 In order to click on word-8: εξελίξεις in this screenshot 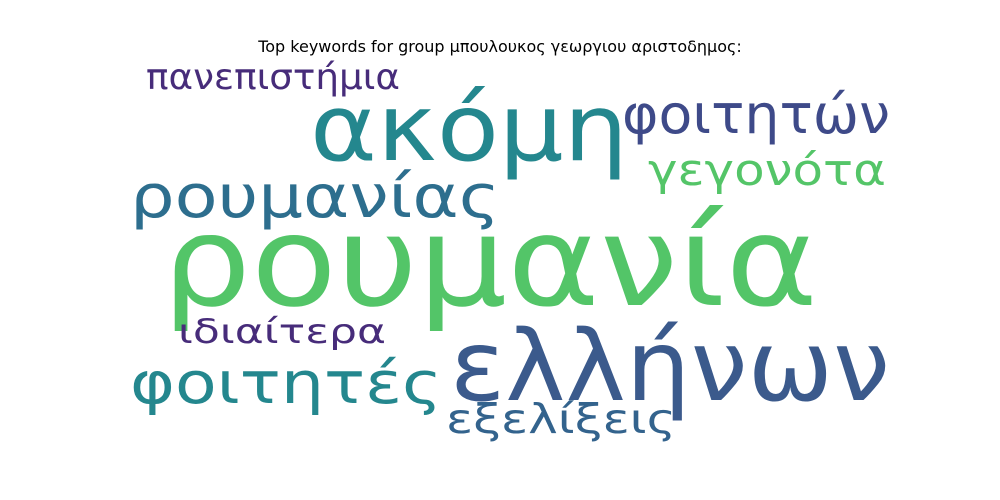, I will do `click(561, 419)`.